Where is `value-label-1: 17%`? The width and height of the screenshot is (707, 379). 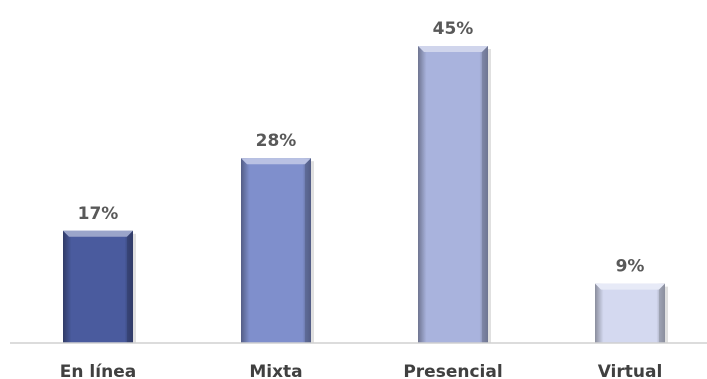
value-label-1: 17% is located at coordinates (98, 214).